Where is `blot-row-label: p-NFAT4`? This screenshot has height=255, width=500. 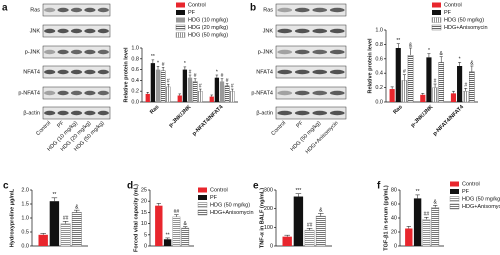
blot-row-label: p-NFAT4 is located at coordinates (29, 93).